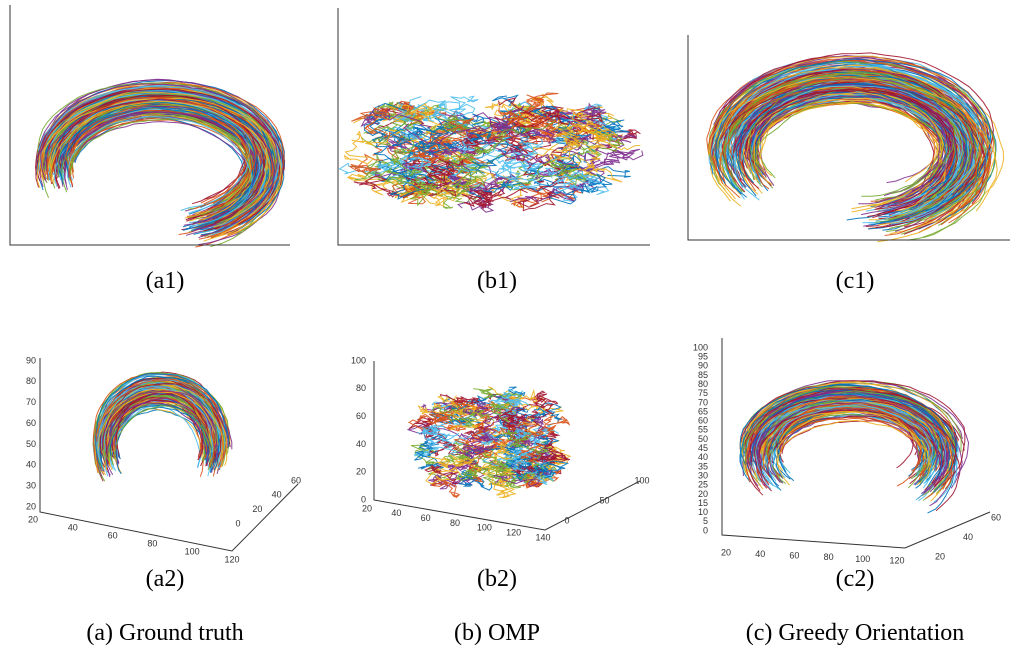 The width and height of the screenshot is (1015, 650). I want to click on panel-label: (c1), so click(855, 281).